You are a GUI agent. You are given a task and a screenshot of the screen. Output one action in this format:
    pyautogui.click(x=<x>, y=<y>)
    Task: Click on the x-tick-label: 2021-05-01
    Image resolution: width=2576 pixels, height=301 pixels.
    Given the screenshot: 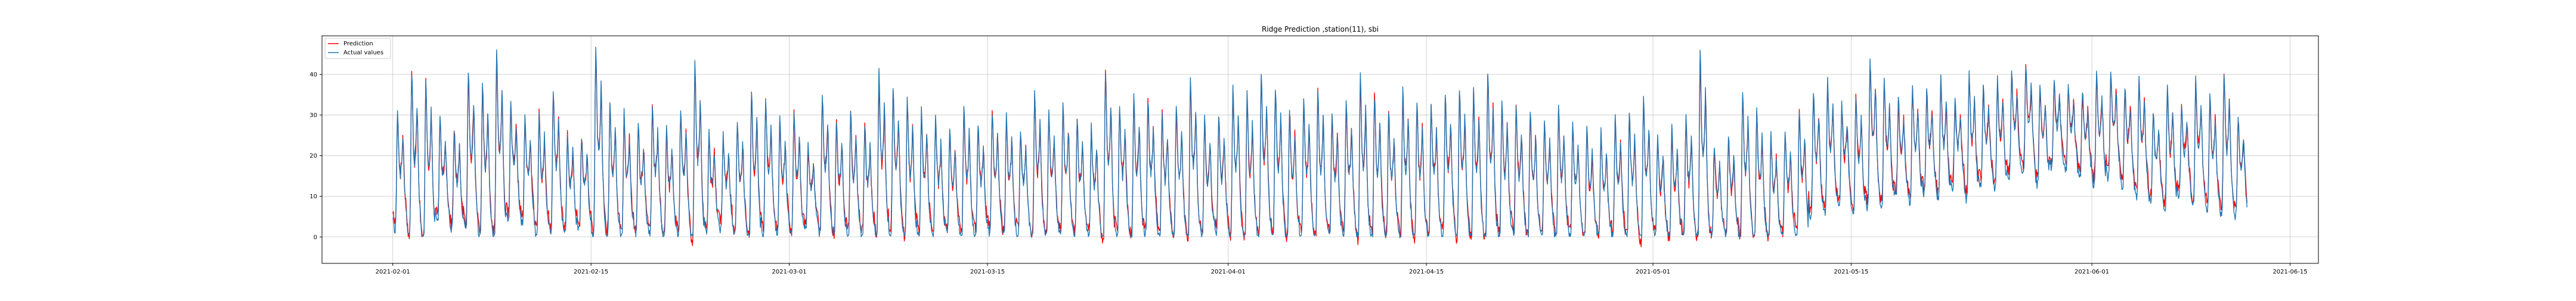 What is the action you would take?
    pyautogui.click(x=1653, y=272)
    